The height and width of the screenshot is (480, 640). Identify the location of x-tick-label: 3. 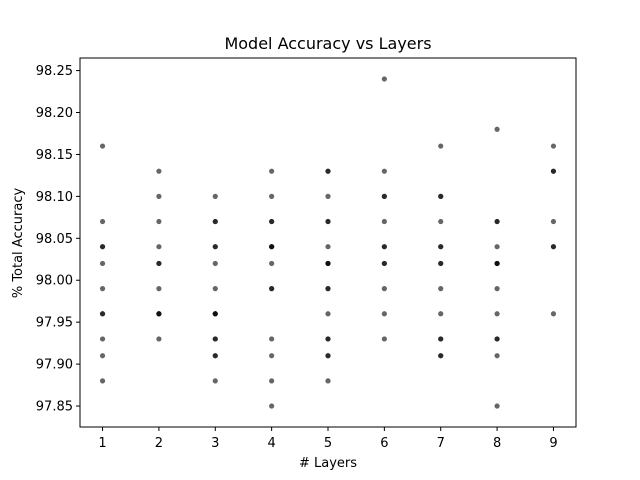
(215, 443).